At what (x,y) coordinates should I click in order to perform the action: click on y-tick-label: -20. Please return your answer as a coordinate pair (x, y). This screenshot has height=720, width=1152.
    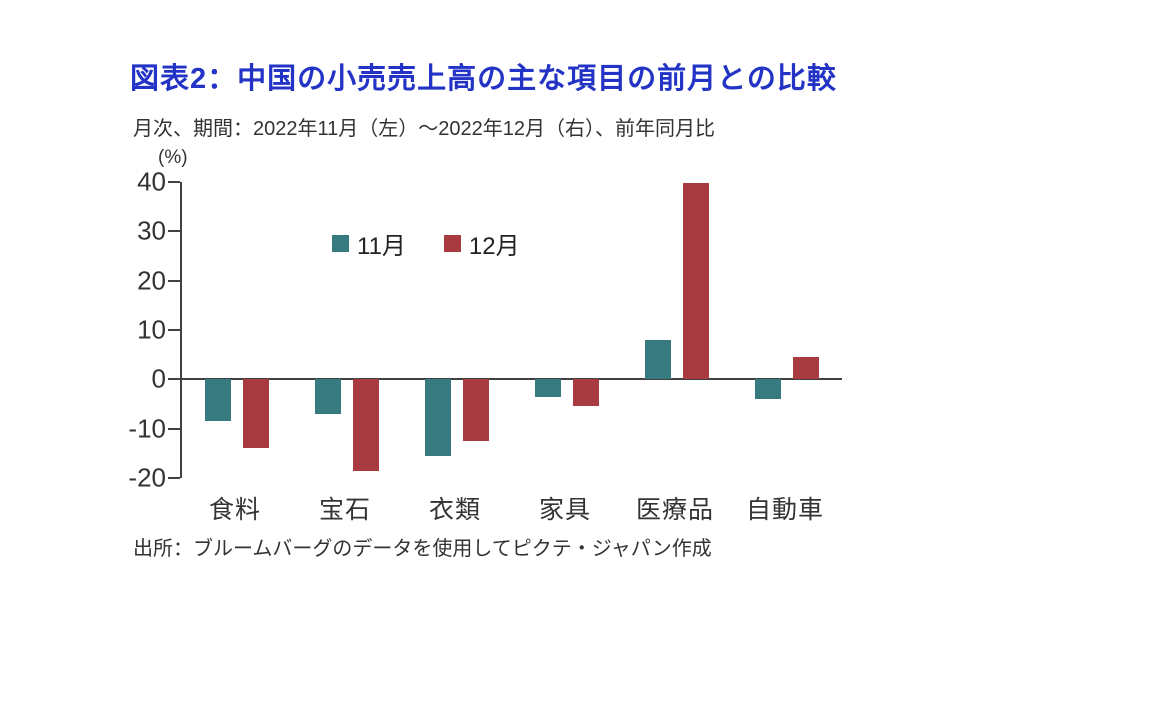
    Looking at the image, I should click on (147, 477).